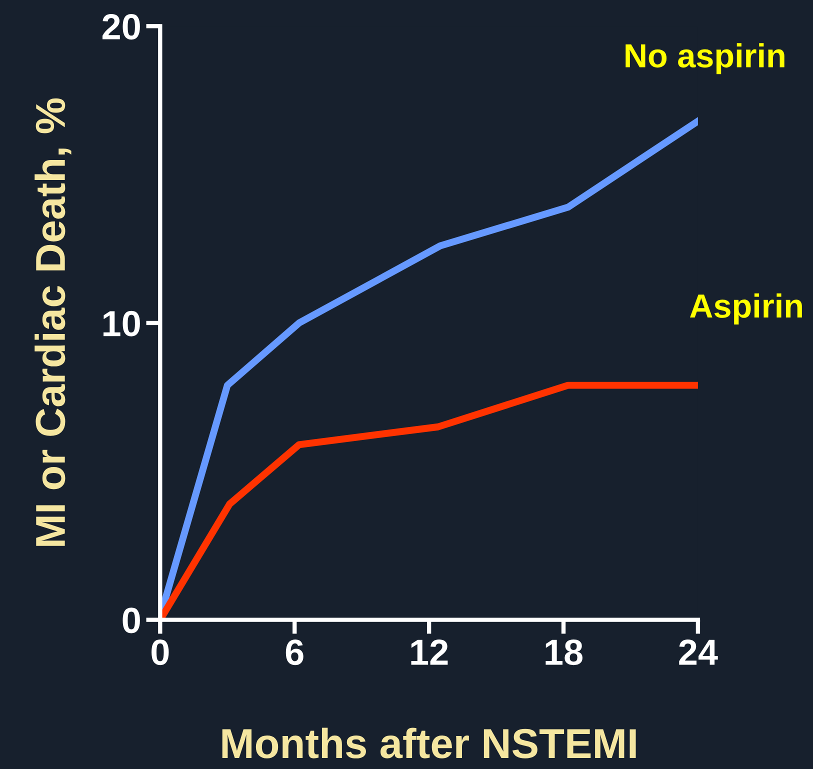 The width and height of the screenshot is (813, 769). I want to click on y-tick-label: 10, so click(122, 323).